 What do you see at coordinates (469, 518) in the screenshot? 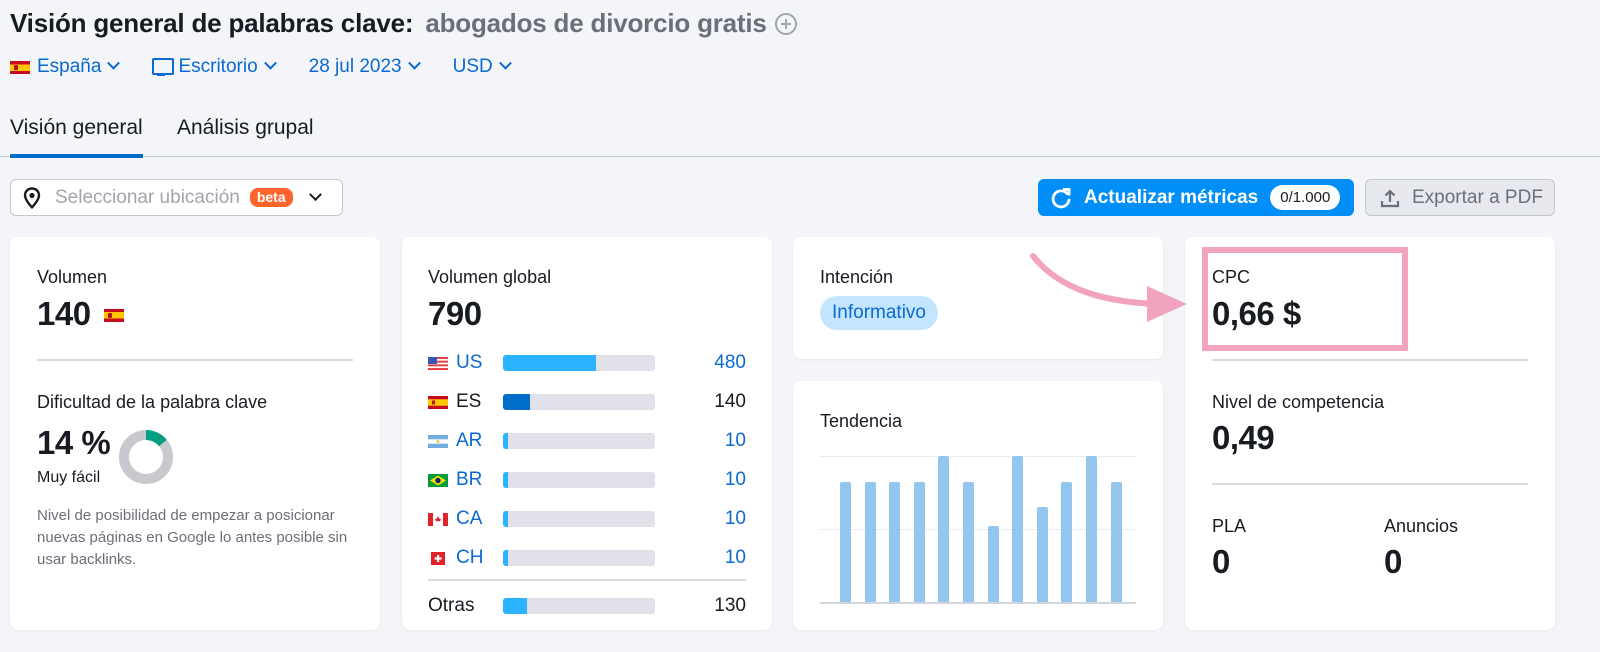
I see `country-code: CA` at bounding box center [469, 518].